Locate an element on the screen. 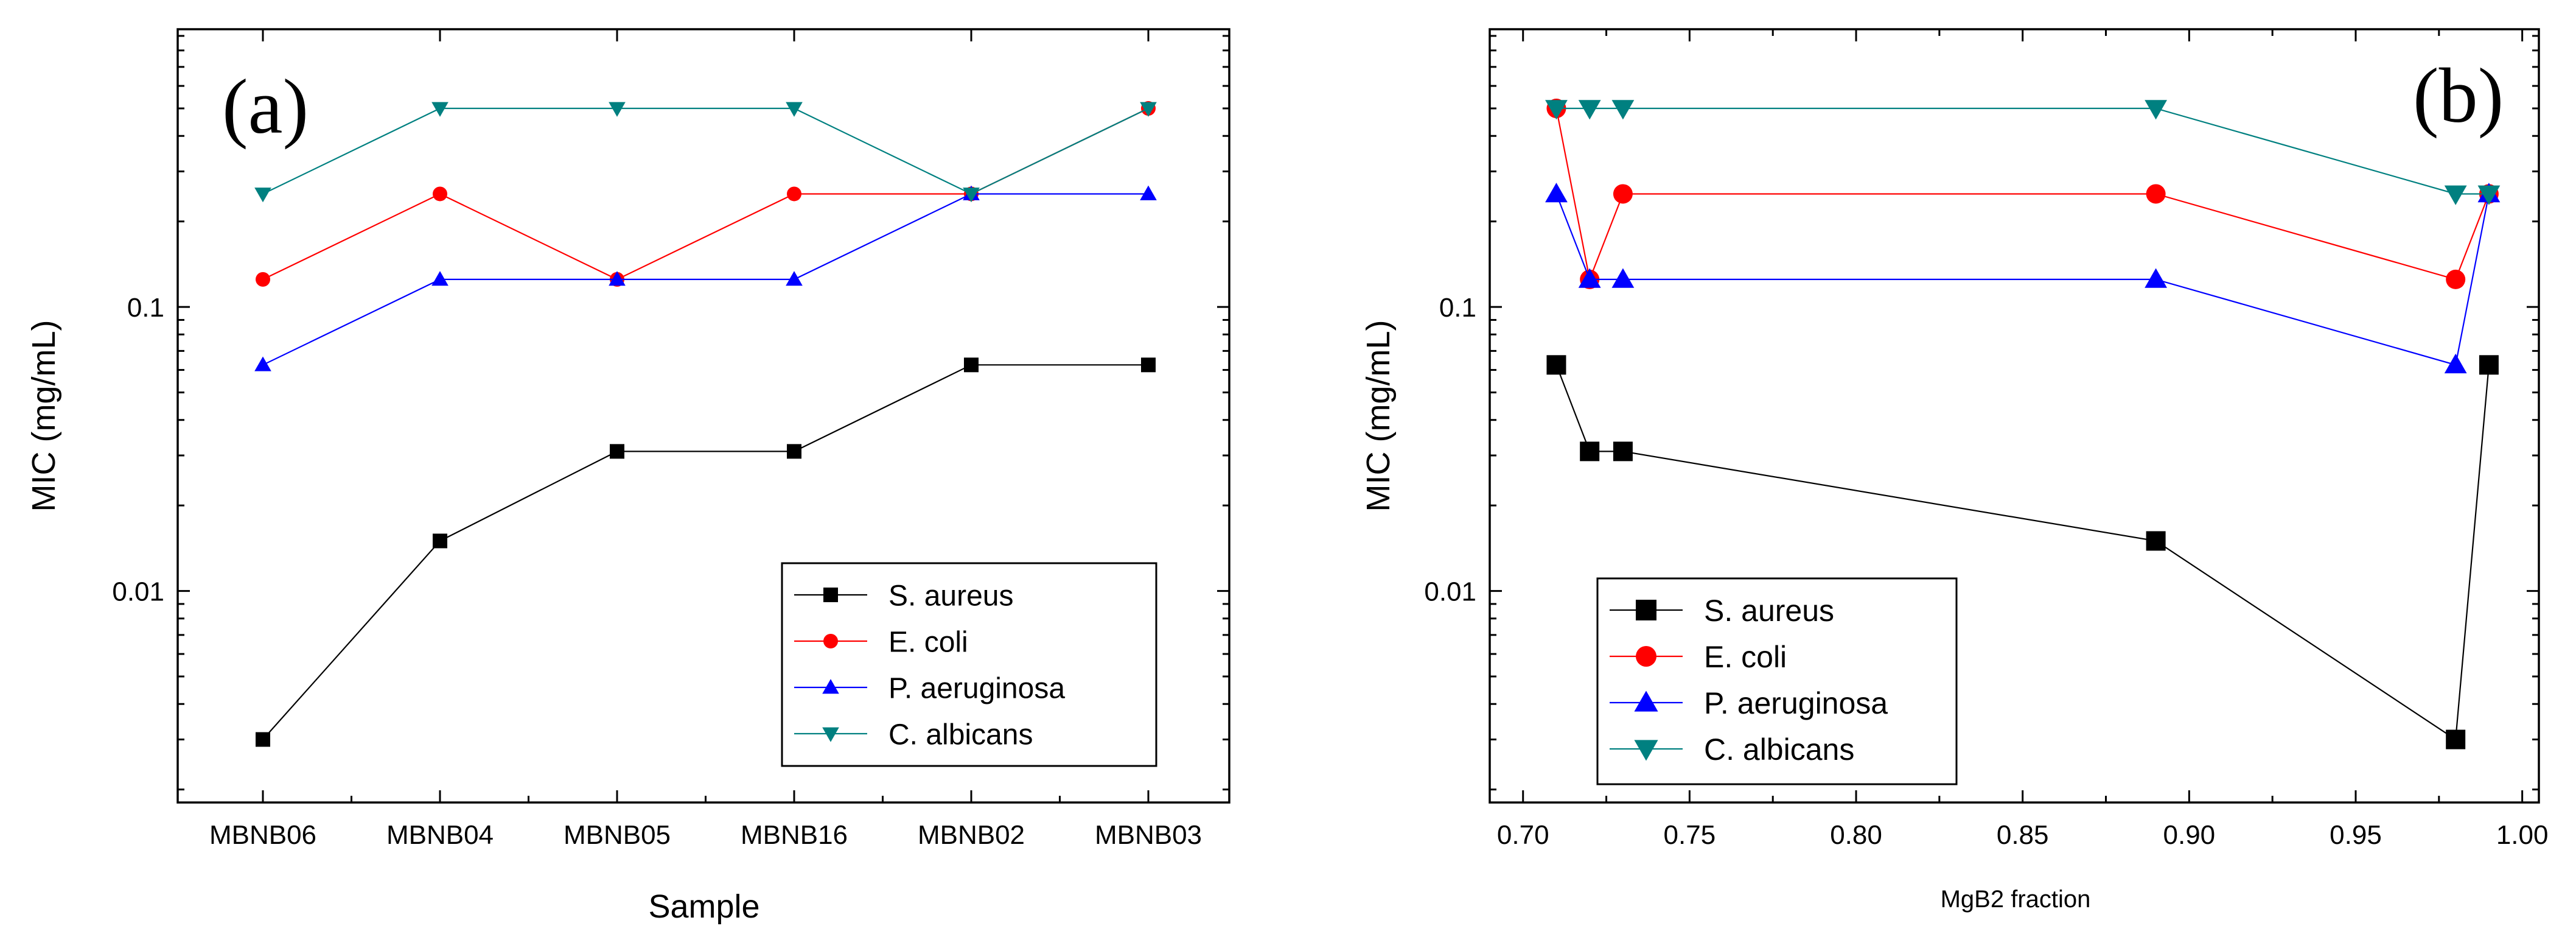 The height and width of the screenshot is (948, 2576). x-tick-label: 0.80 is located at coordinates (1856, 835).